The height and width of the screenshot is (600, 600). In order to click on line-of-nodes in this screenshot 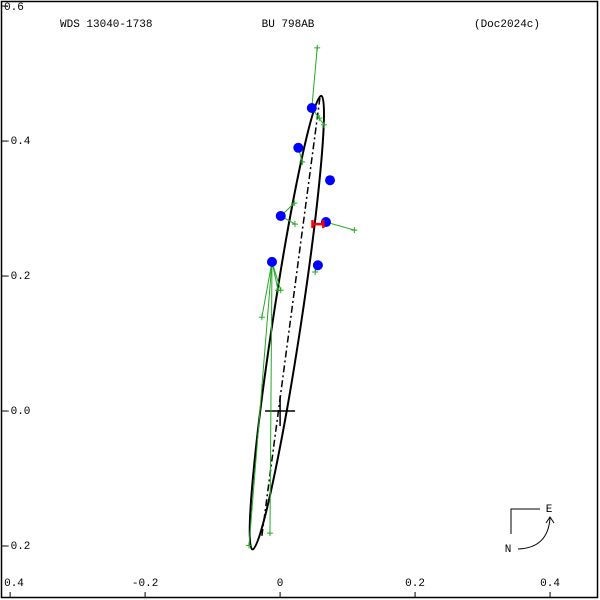, I will do `click(291, 316)`.